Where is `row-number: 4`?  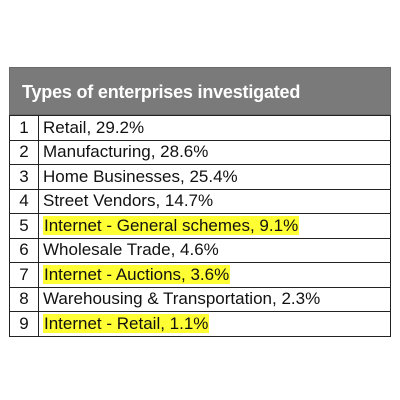 row-number: 4 is located at coordinates (24, 201).